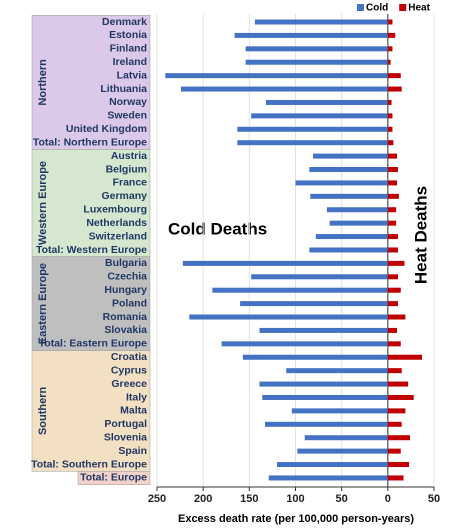 Image resolution: width=474 pixels, height=532 pixels. I want to click on y-tick-label: Ireland, so click(130, 62).